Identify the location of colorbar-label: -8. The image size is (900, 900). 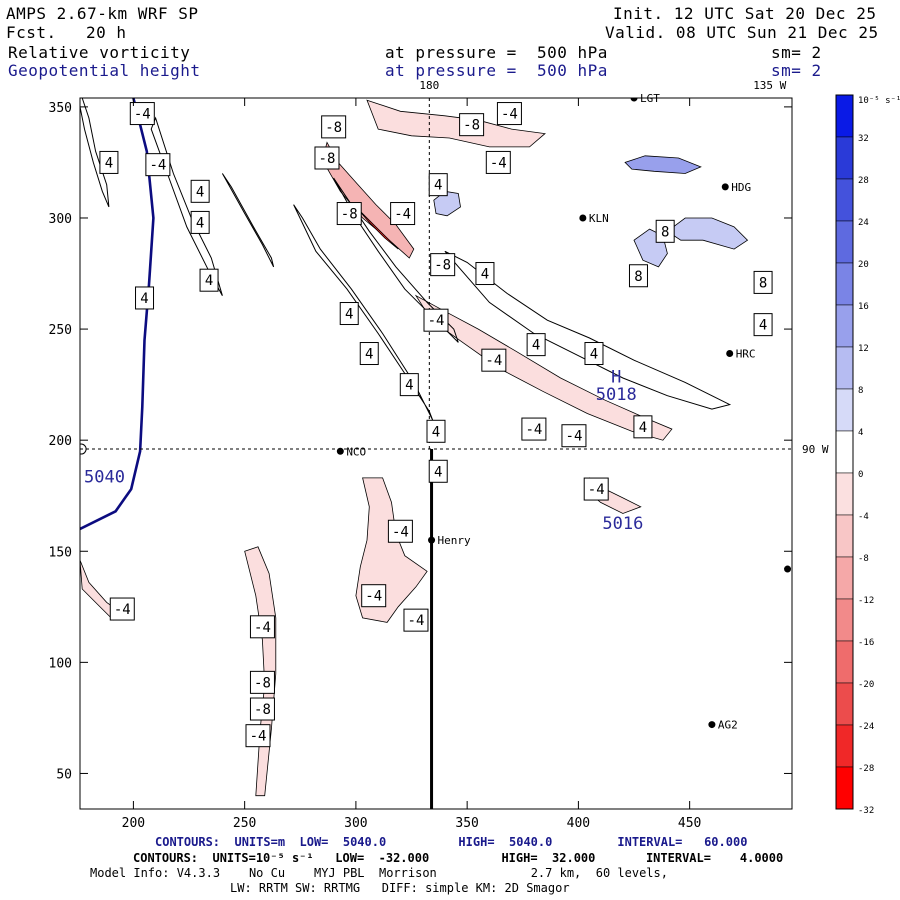
(863, 559).